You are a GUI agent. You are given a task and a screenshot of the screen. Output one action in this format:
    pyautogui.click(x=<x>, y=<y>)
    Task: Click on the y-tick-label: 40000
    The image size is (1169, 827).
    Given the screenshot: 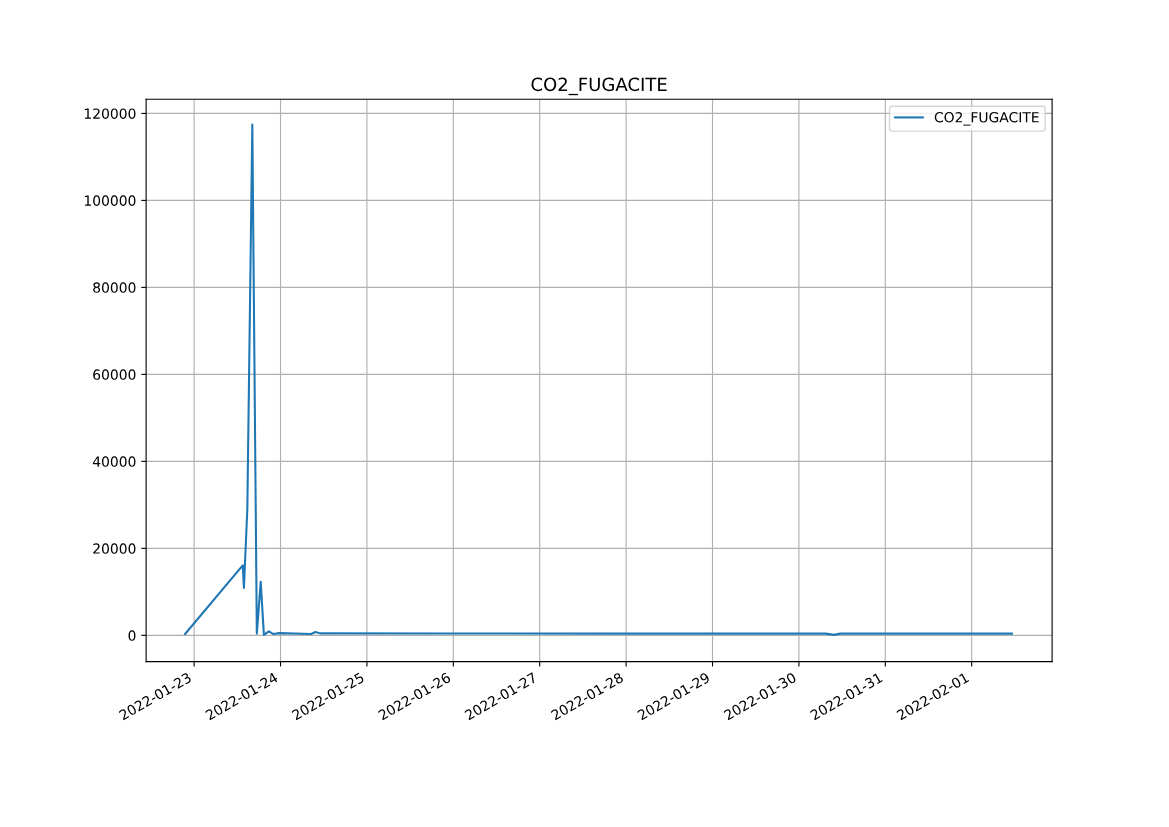 What is the action you would take?
    pyautogui.click(x=114, y=461)
    